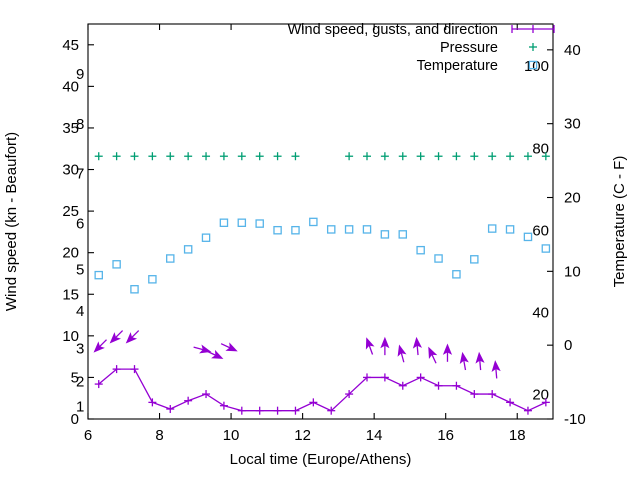  I want to click on y2-axis-title: Temperature (C - F), so click(619, 222).